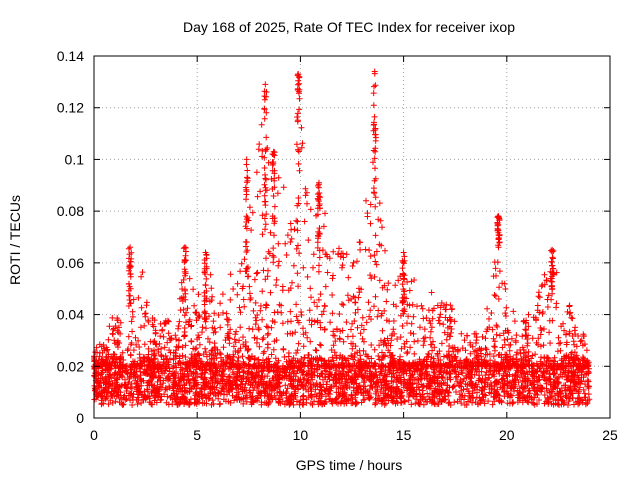 Image resolution: width=640 pixels, height=480 pixels. Describe the element at coordinates (197, 435) in the screenshot. I see `x-tick-label: 5` at that location.